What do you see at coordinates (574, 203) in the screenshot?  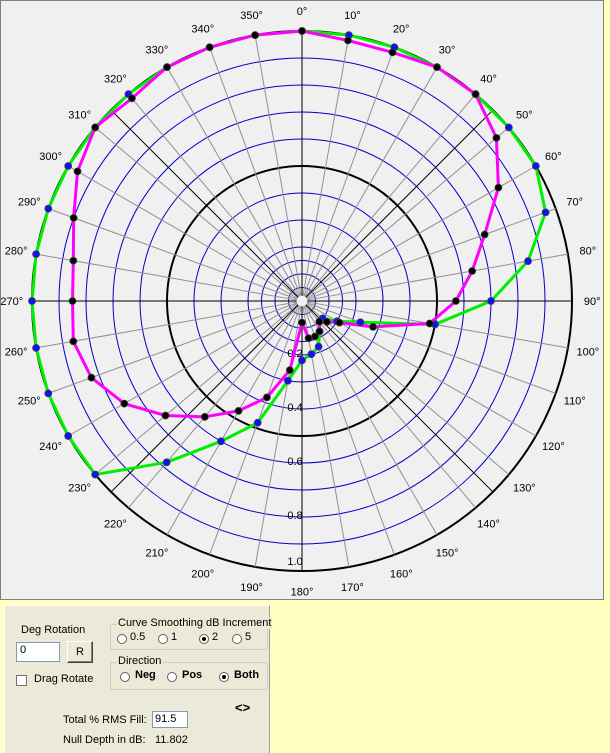 I see `angle-tick-label: 70°` at bounding box center [574, 203].